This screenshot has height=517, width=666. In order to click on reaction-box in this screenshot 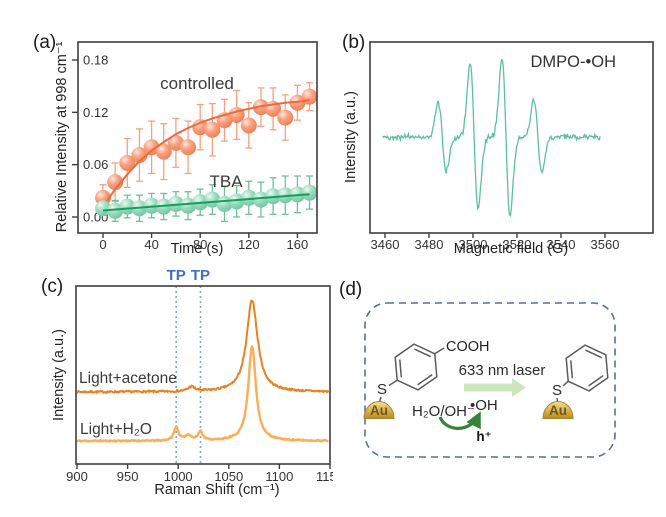, I will do `click(490, 380)`.